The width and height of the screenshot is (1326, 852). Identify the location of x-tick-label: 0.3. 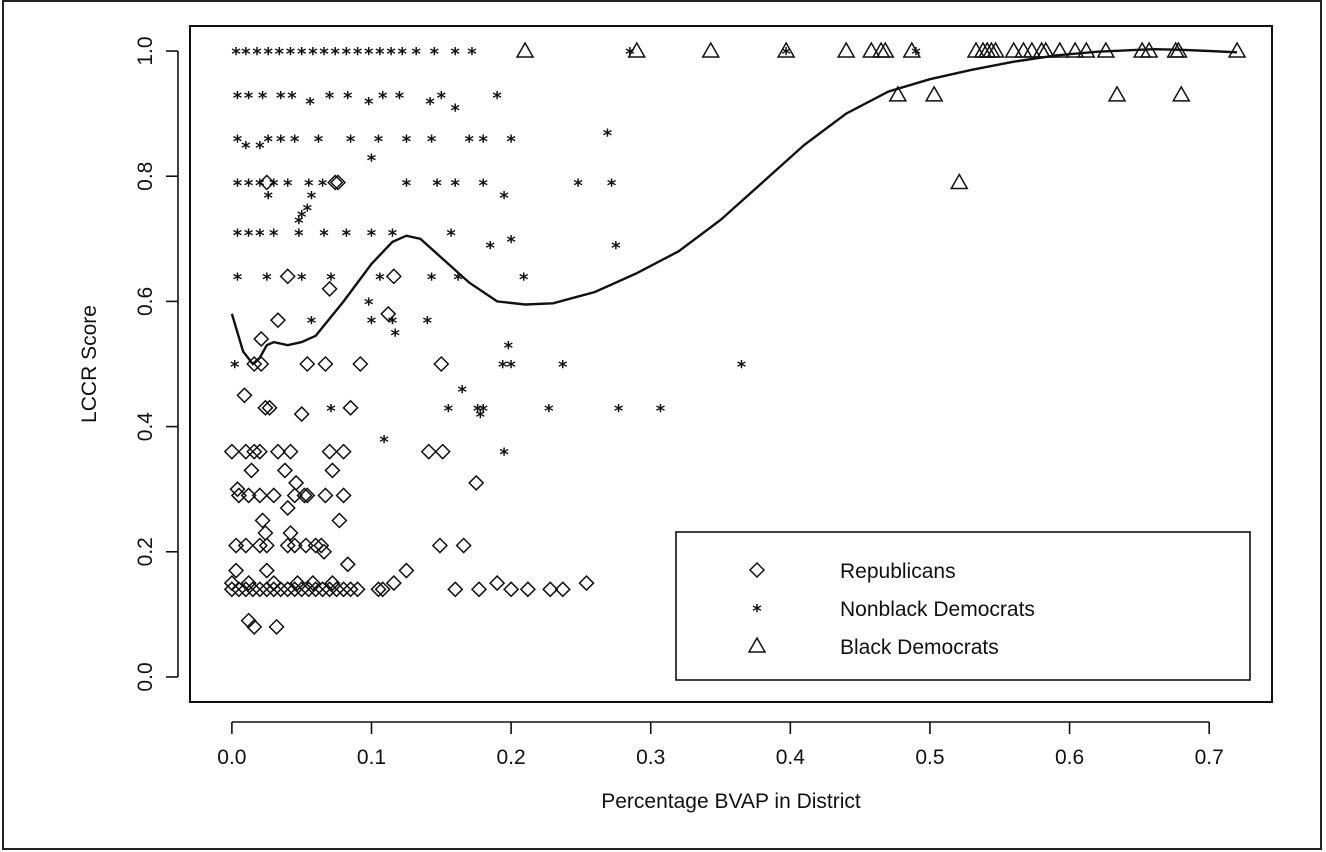
(650, 757).